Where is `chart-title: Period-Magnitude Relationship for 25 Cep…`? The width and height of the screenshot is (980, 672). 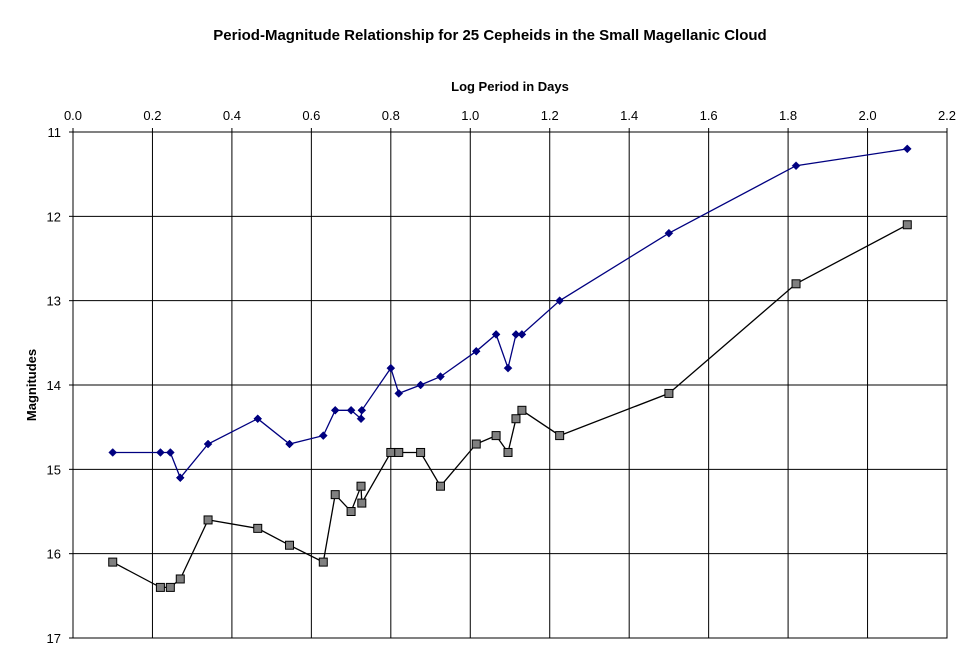 chart-title: Period-Magnitude Relationship for 25 Cep… is located at coordinates (489, 35).